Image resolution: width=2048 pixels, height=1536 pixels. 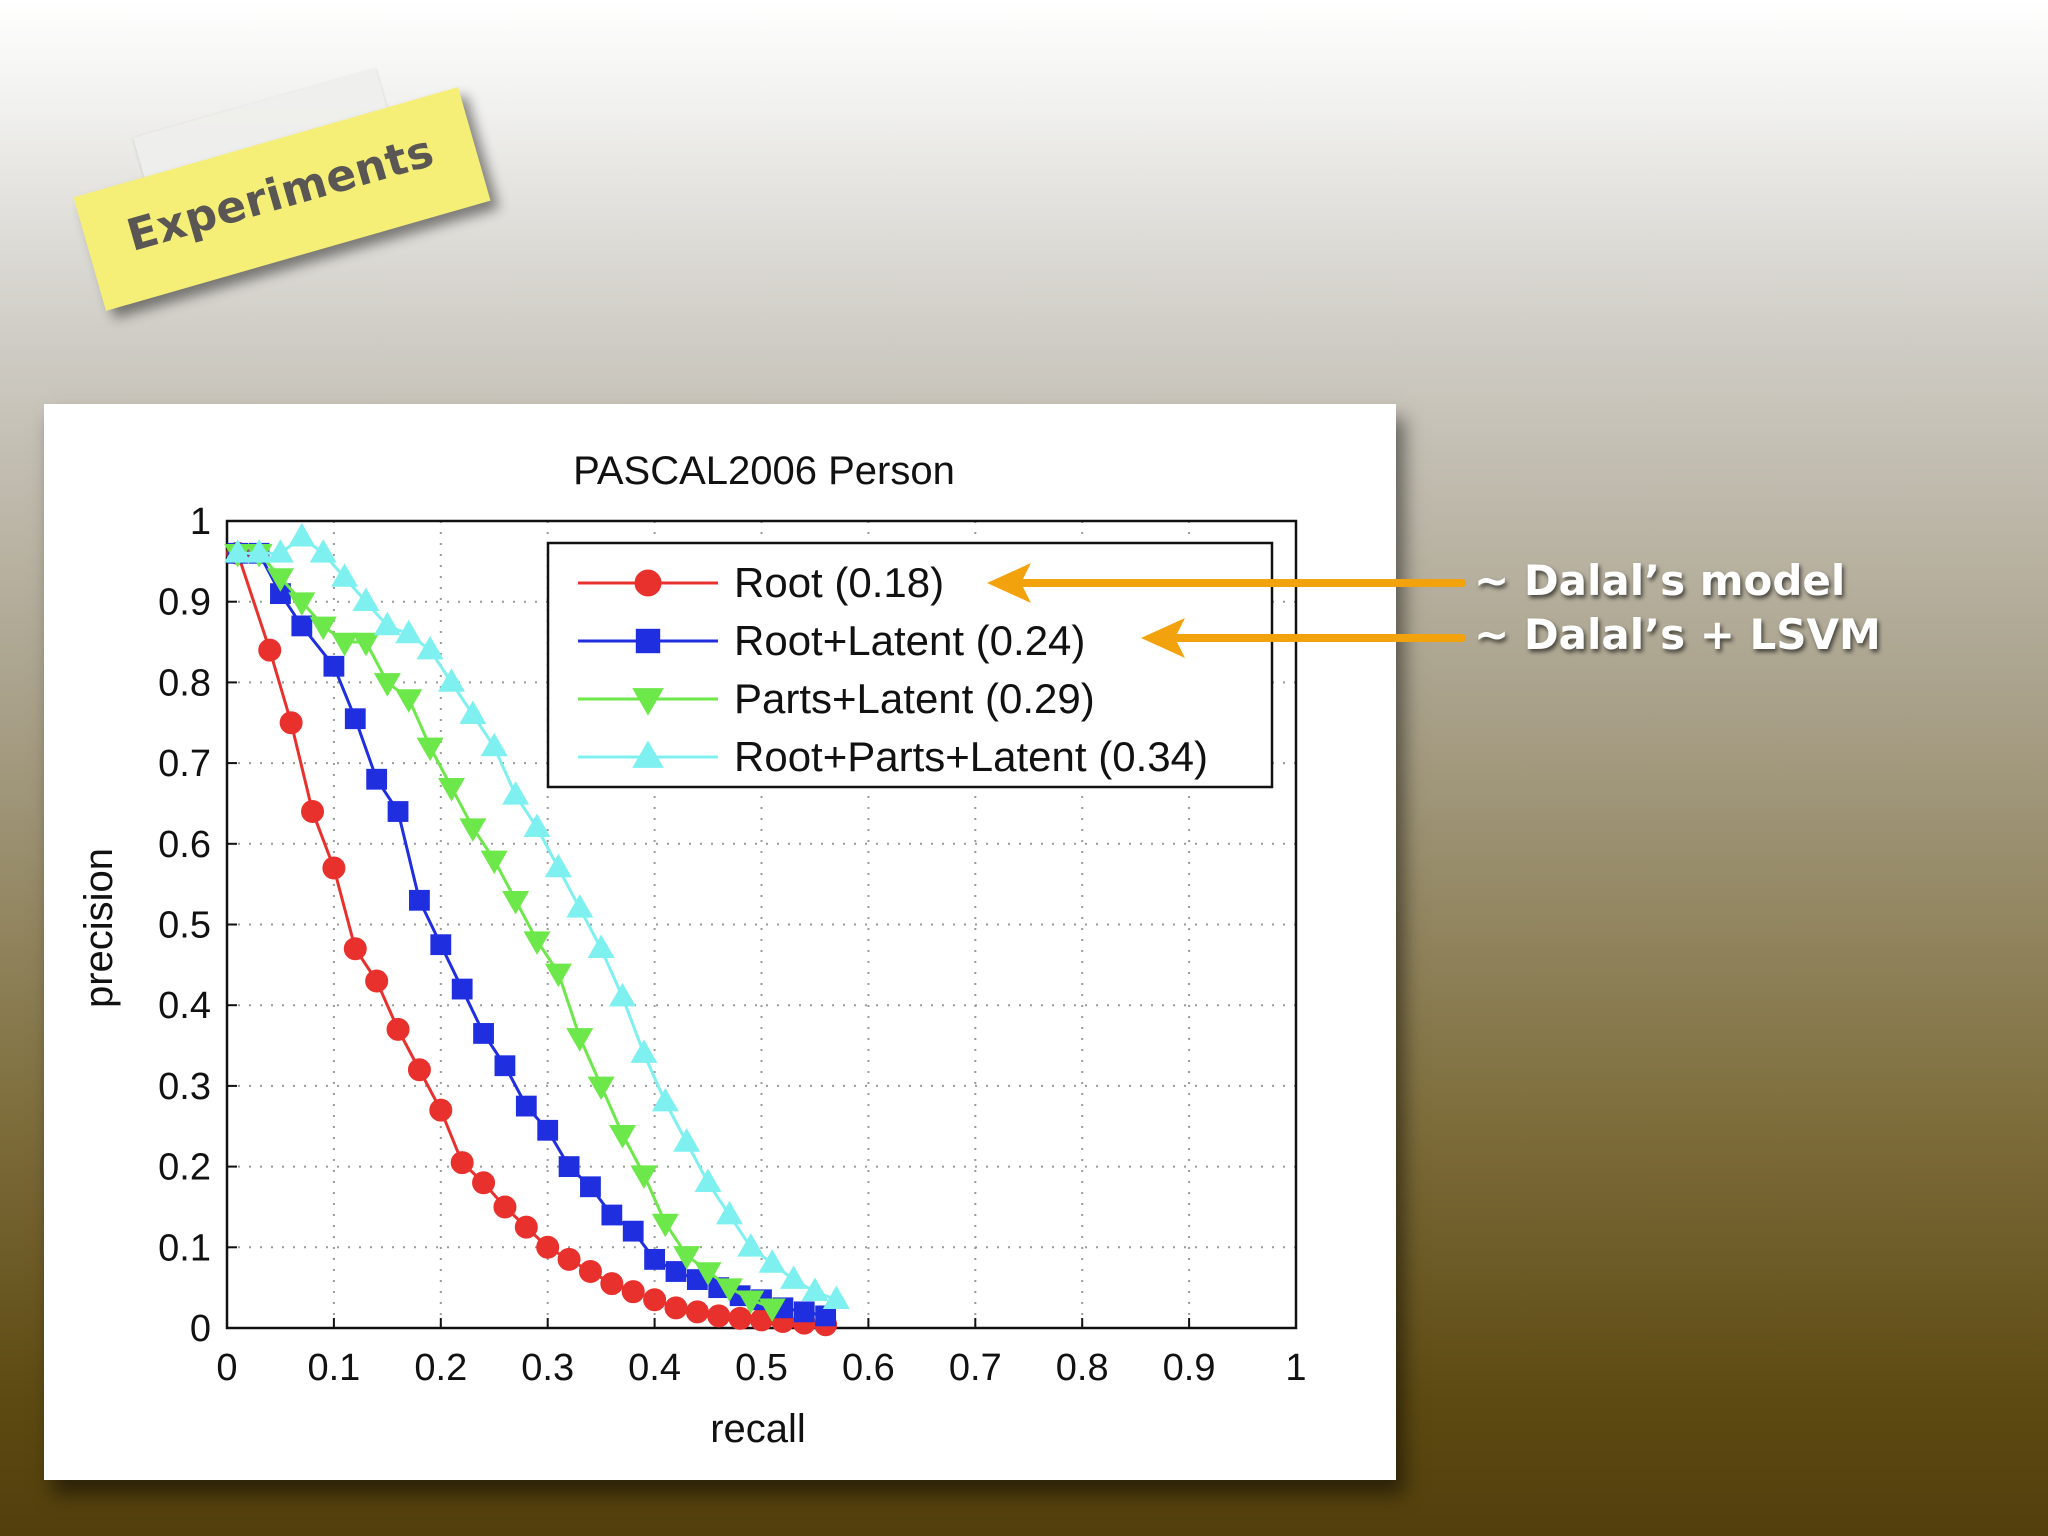 I want to click on y-tick-label: 0.5, so click(x=184, y=926).